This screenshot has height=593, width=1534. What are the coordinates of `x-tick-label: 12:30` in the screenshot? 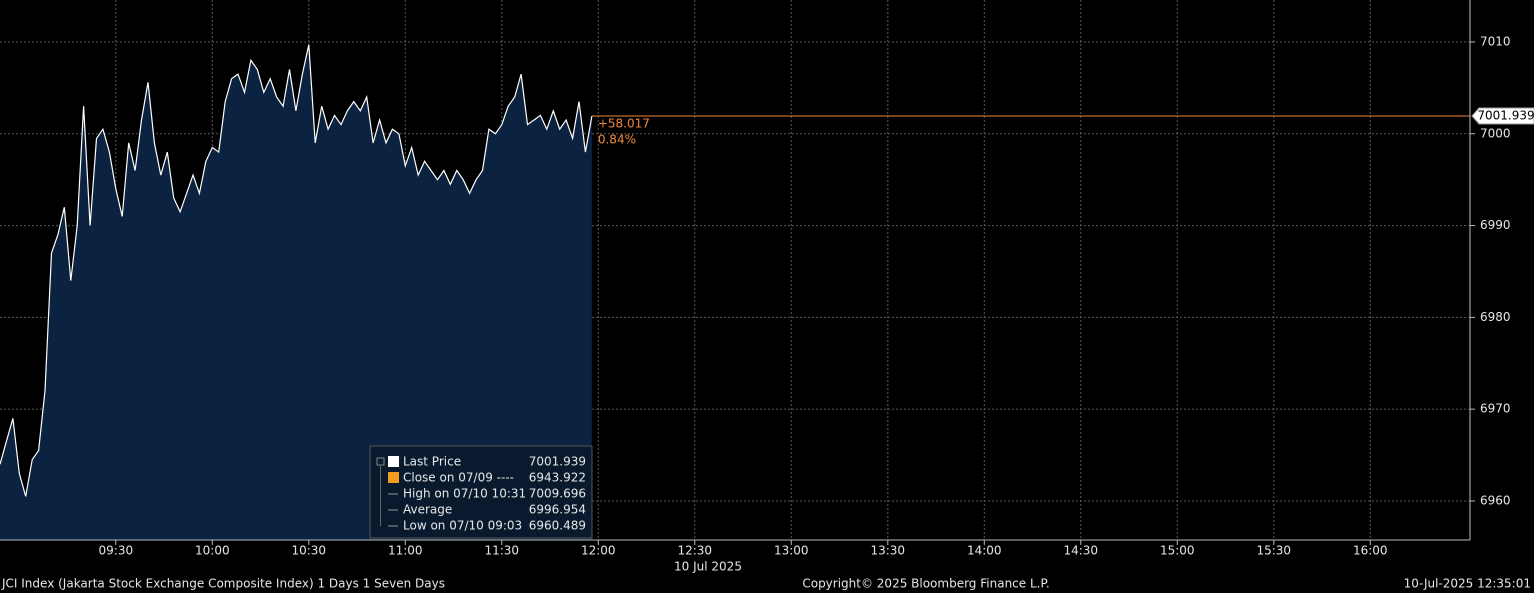 It's located at (694, 551).